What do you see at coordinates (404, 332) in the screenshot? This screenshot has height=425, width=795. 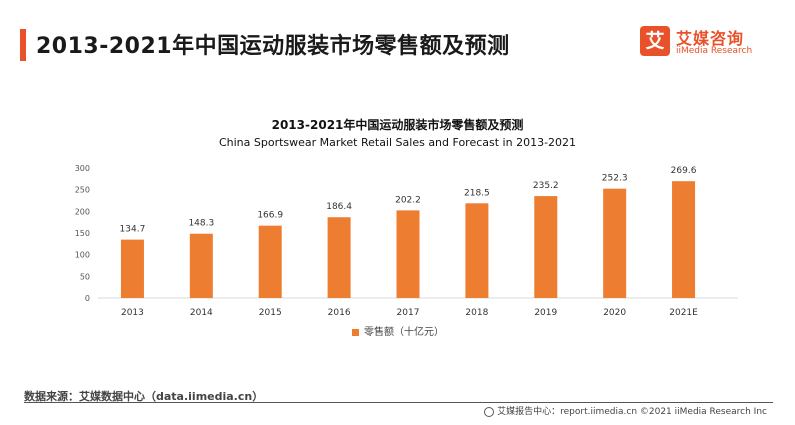 I see `legend-label: 零售额（十亿元）` at bounding box center [404, 332].